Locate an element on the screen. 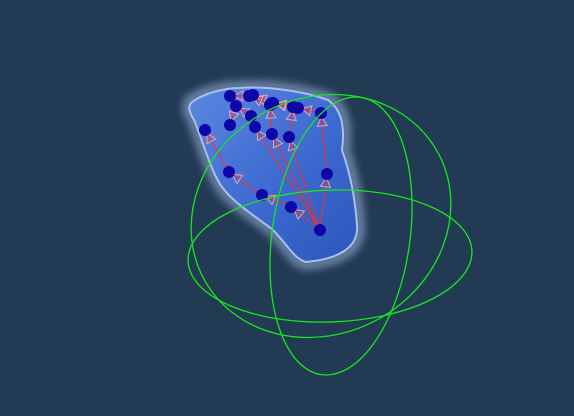 The width and height of the screenshot is (574, 416). hand-body is located at coordinates (273, 175).